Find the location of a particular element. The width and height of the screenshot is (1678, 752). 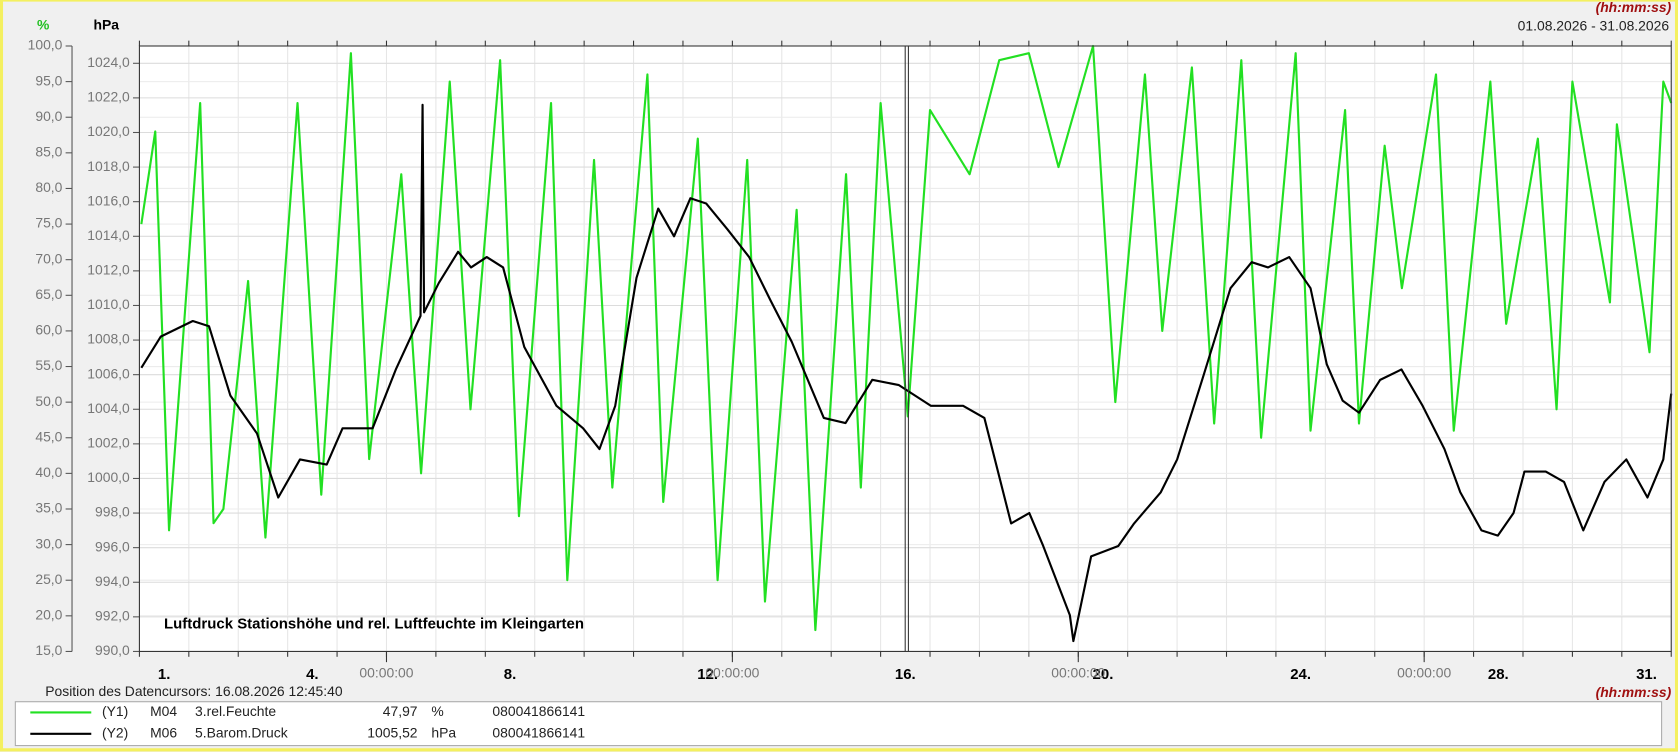

legend-text: (Y2) is located at coordinates (115, 732).